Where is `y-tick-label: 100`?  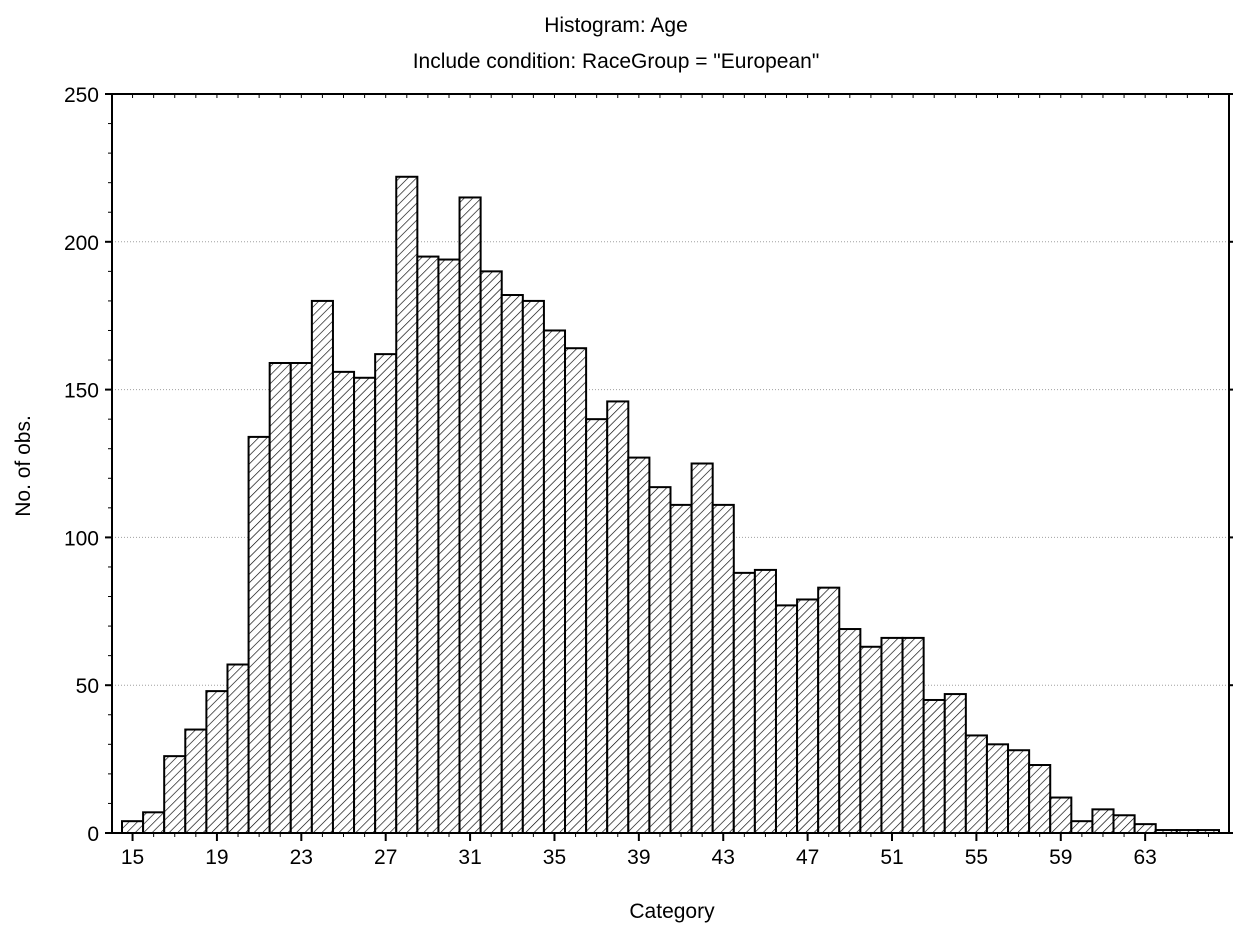
y-tick-label: 100 is located at coordinates (81, 538).